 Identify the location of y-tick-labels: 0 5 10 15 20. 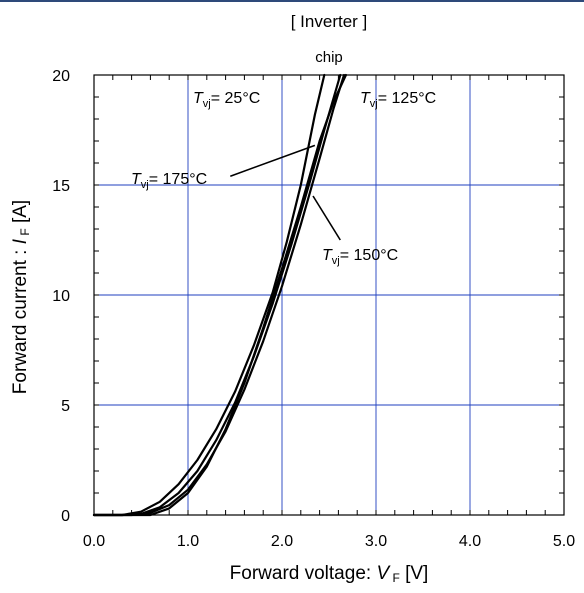
(61, 296).